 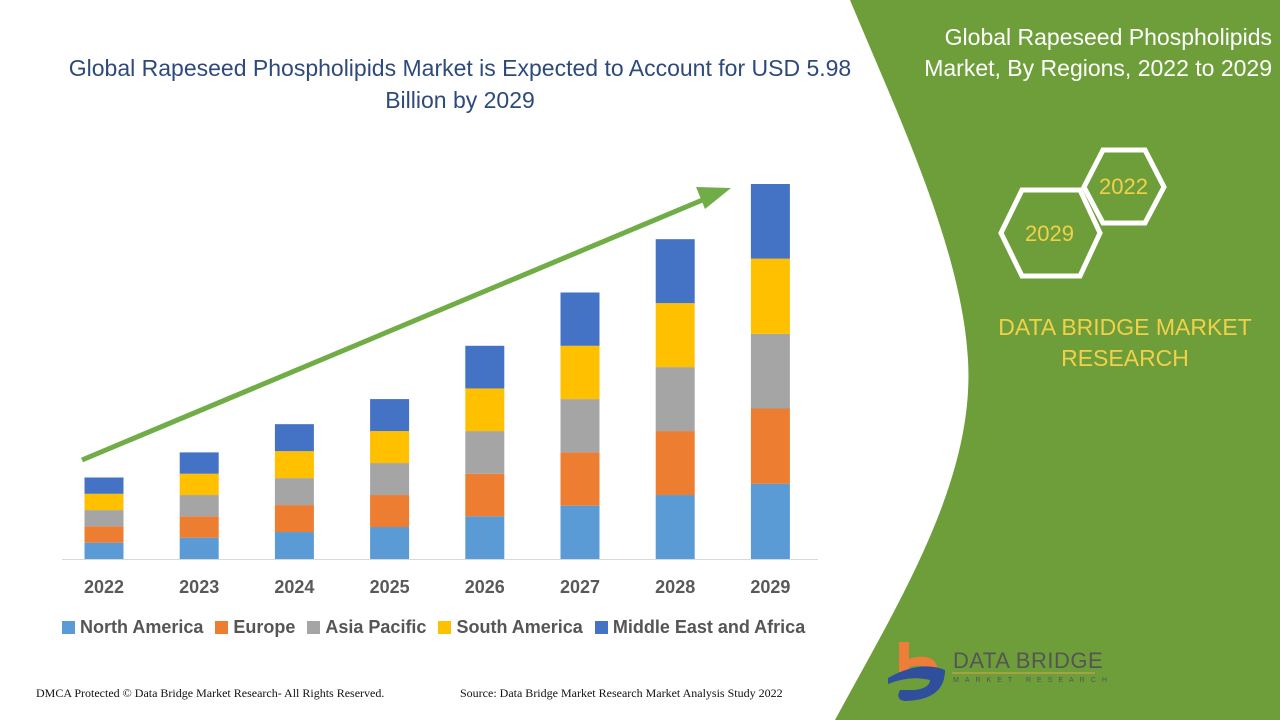 I want to click on legend-item: North America, so click(x=132, y=627).